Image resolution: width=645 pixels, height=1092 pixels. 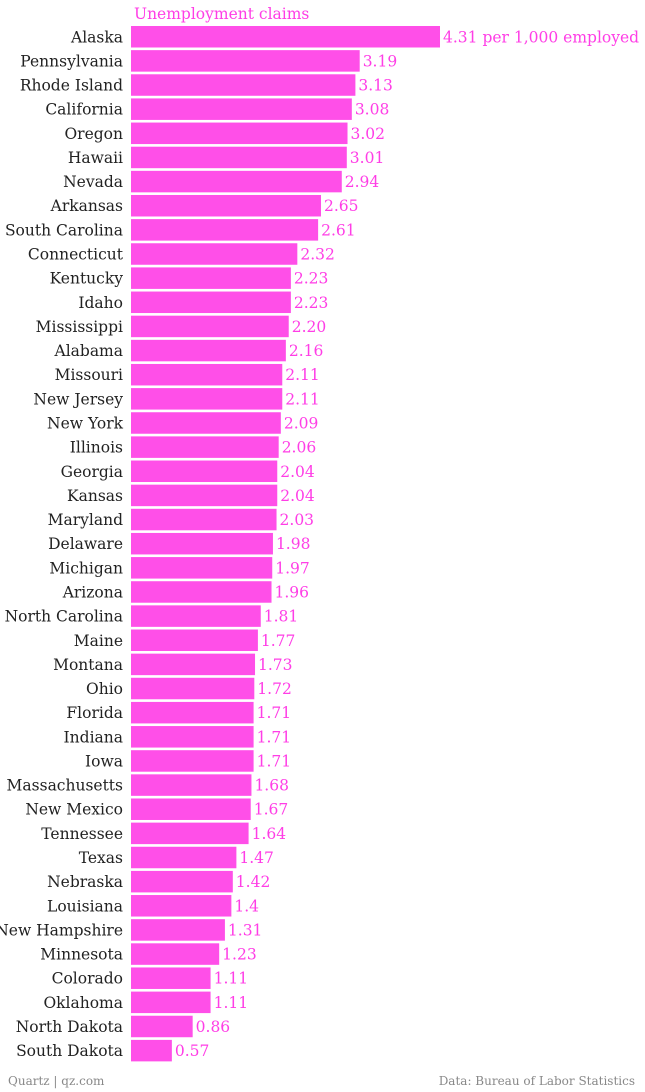 What do you see at coordinates (301, 423) in the screenshot?
I see `data-label: 2.09` at bounding box center [301, 423].